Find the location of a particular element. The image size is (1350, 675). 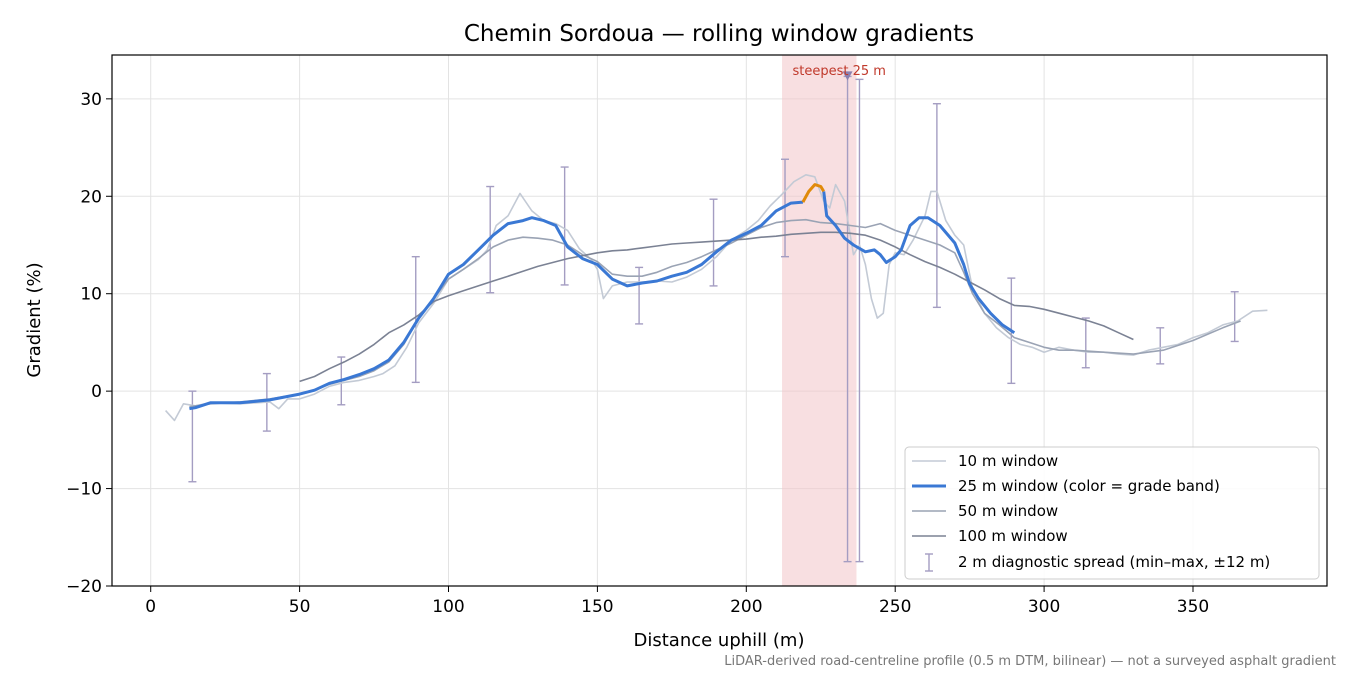

legend-swatch-errorbar is located at coordinates (929, 562).